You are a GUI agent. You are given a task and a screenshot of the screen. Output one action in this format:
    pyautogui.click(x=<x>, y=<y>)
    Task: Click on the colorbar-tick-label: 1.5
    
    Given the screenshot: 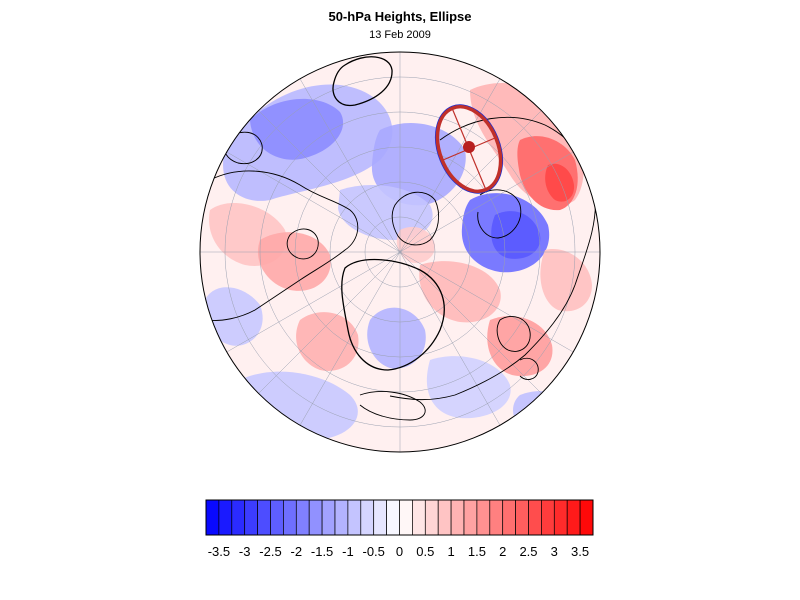 What is the action you would take?
    pyautogui.click(x=477, y=551)
    